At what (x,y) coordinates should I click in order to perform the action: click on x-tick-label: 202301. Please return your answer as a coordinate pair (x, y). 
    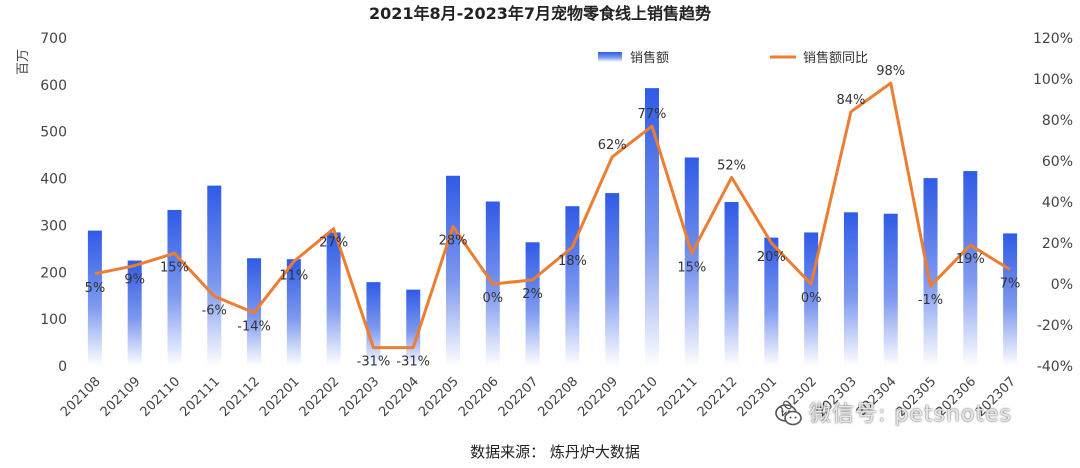
    Looking at the image, I should click on (757, 397).